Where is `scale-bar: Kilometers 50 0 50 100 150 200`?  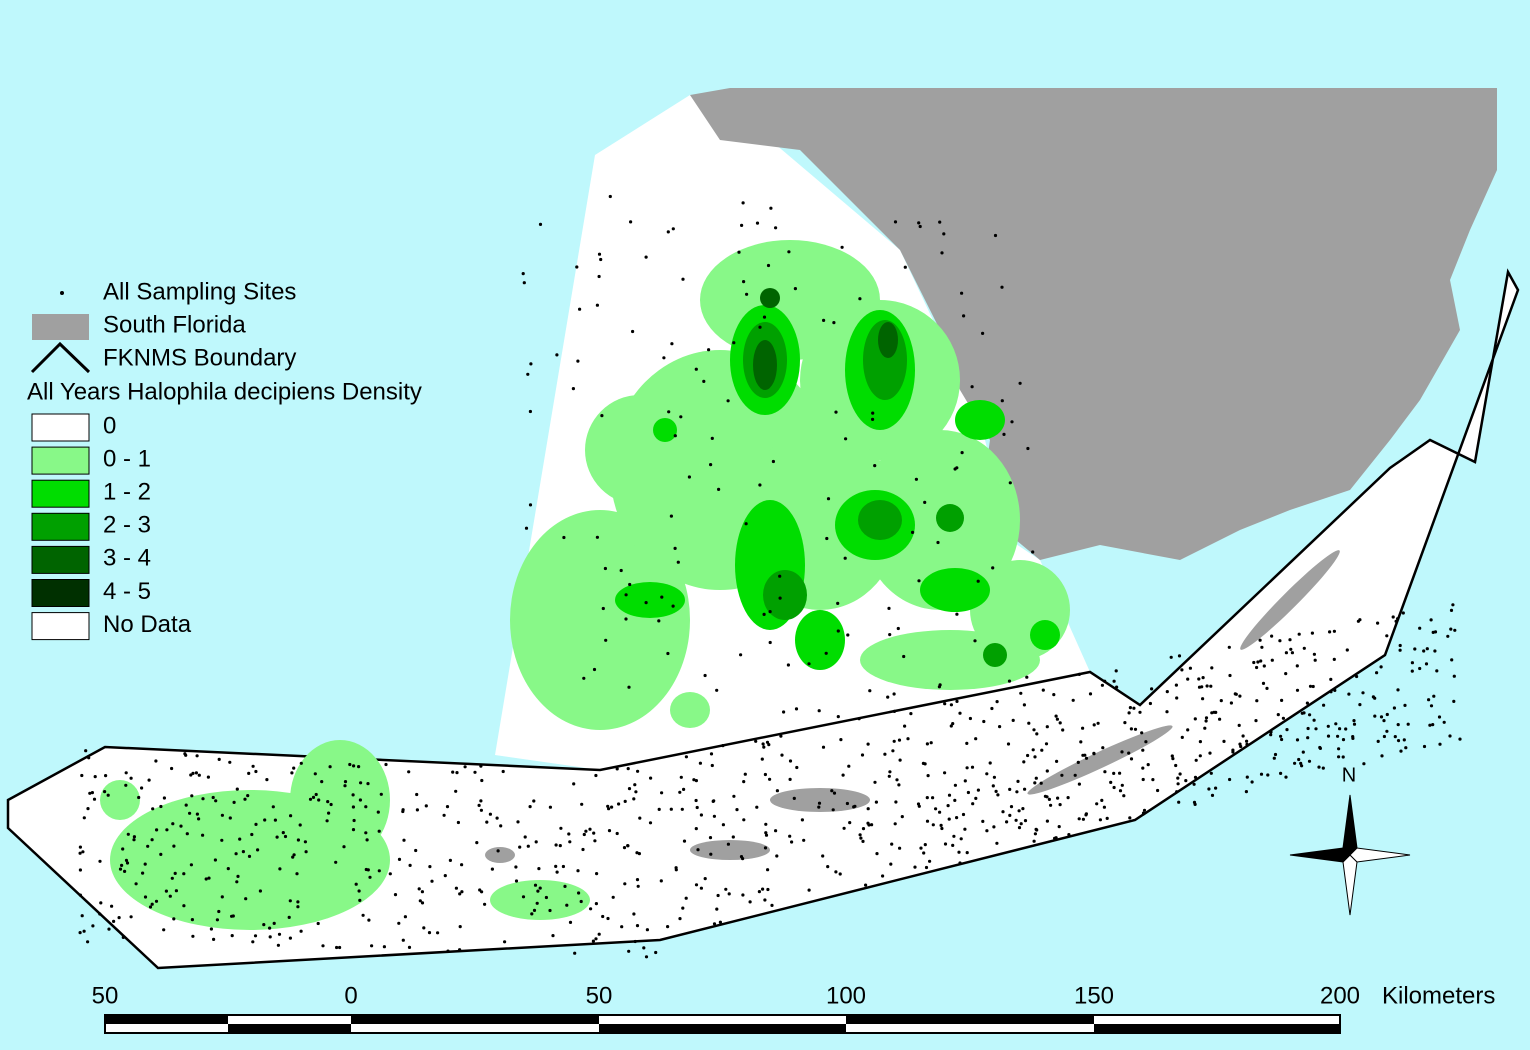 scale-bar: Kilometers 50 0 50 100 150 200 is located at coordinates (793, 1008).